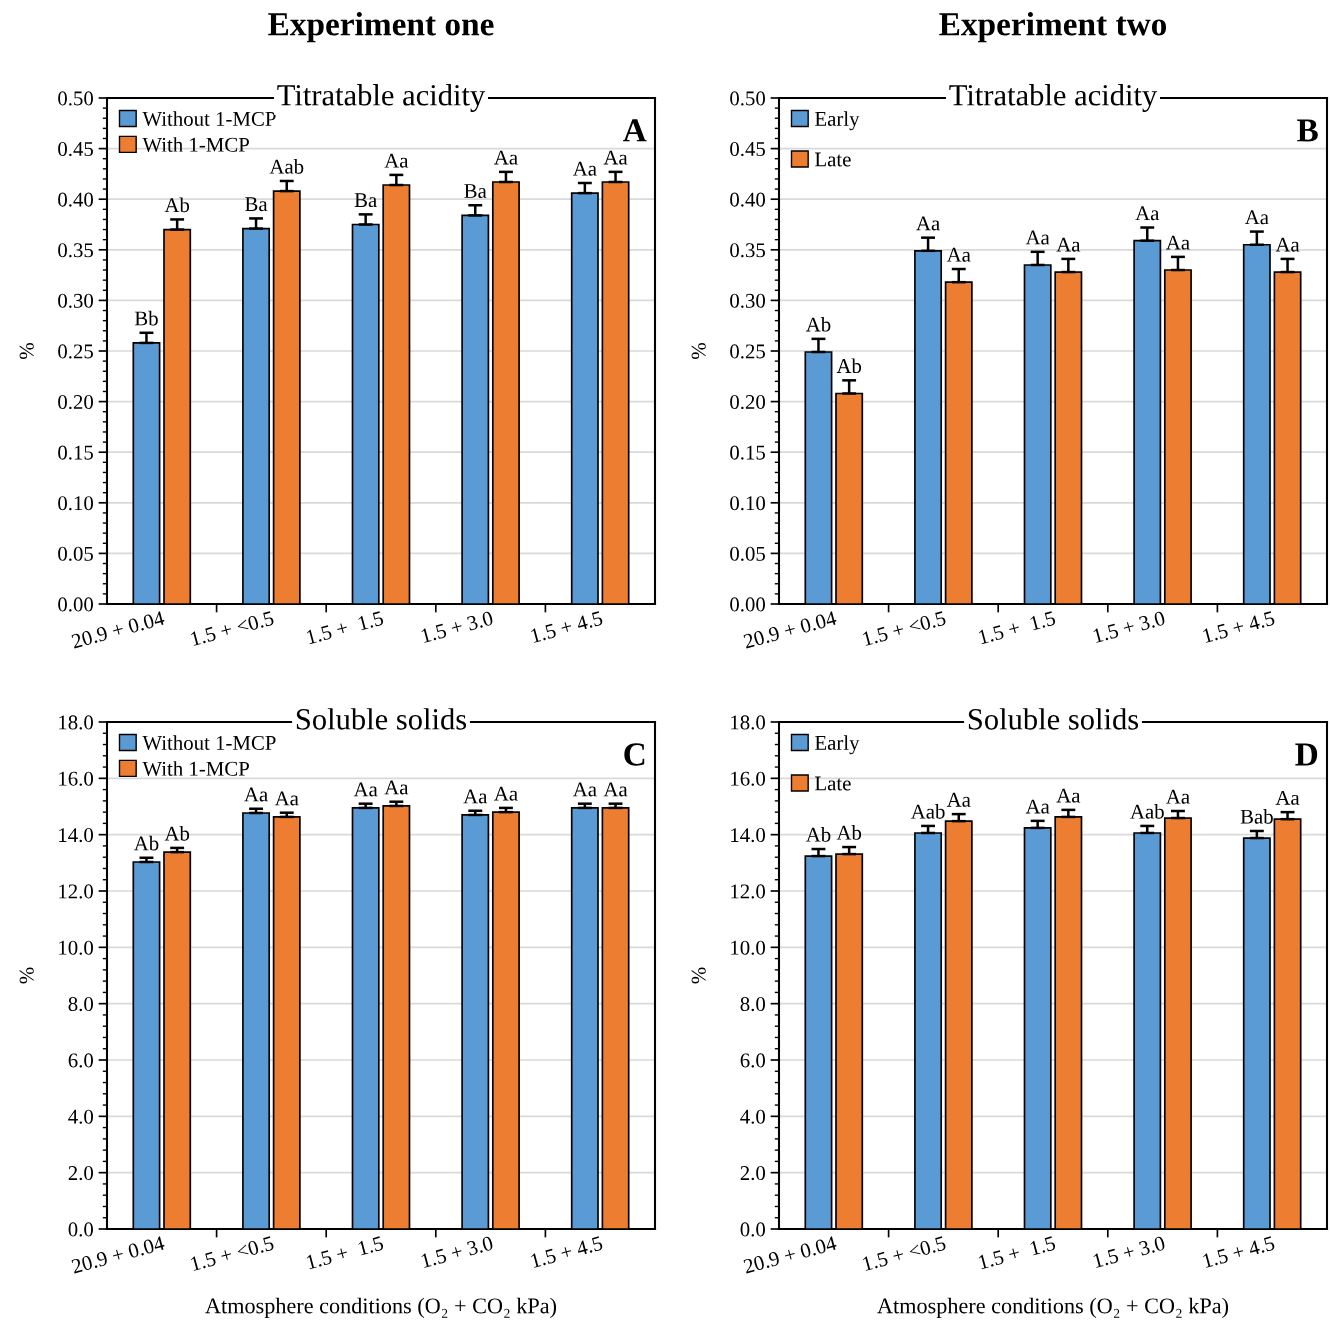 The image size is (1330, 1332). I want to click on y-tick-label: 12.0, so click(748, 891).